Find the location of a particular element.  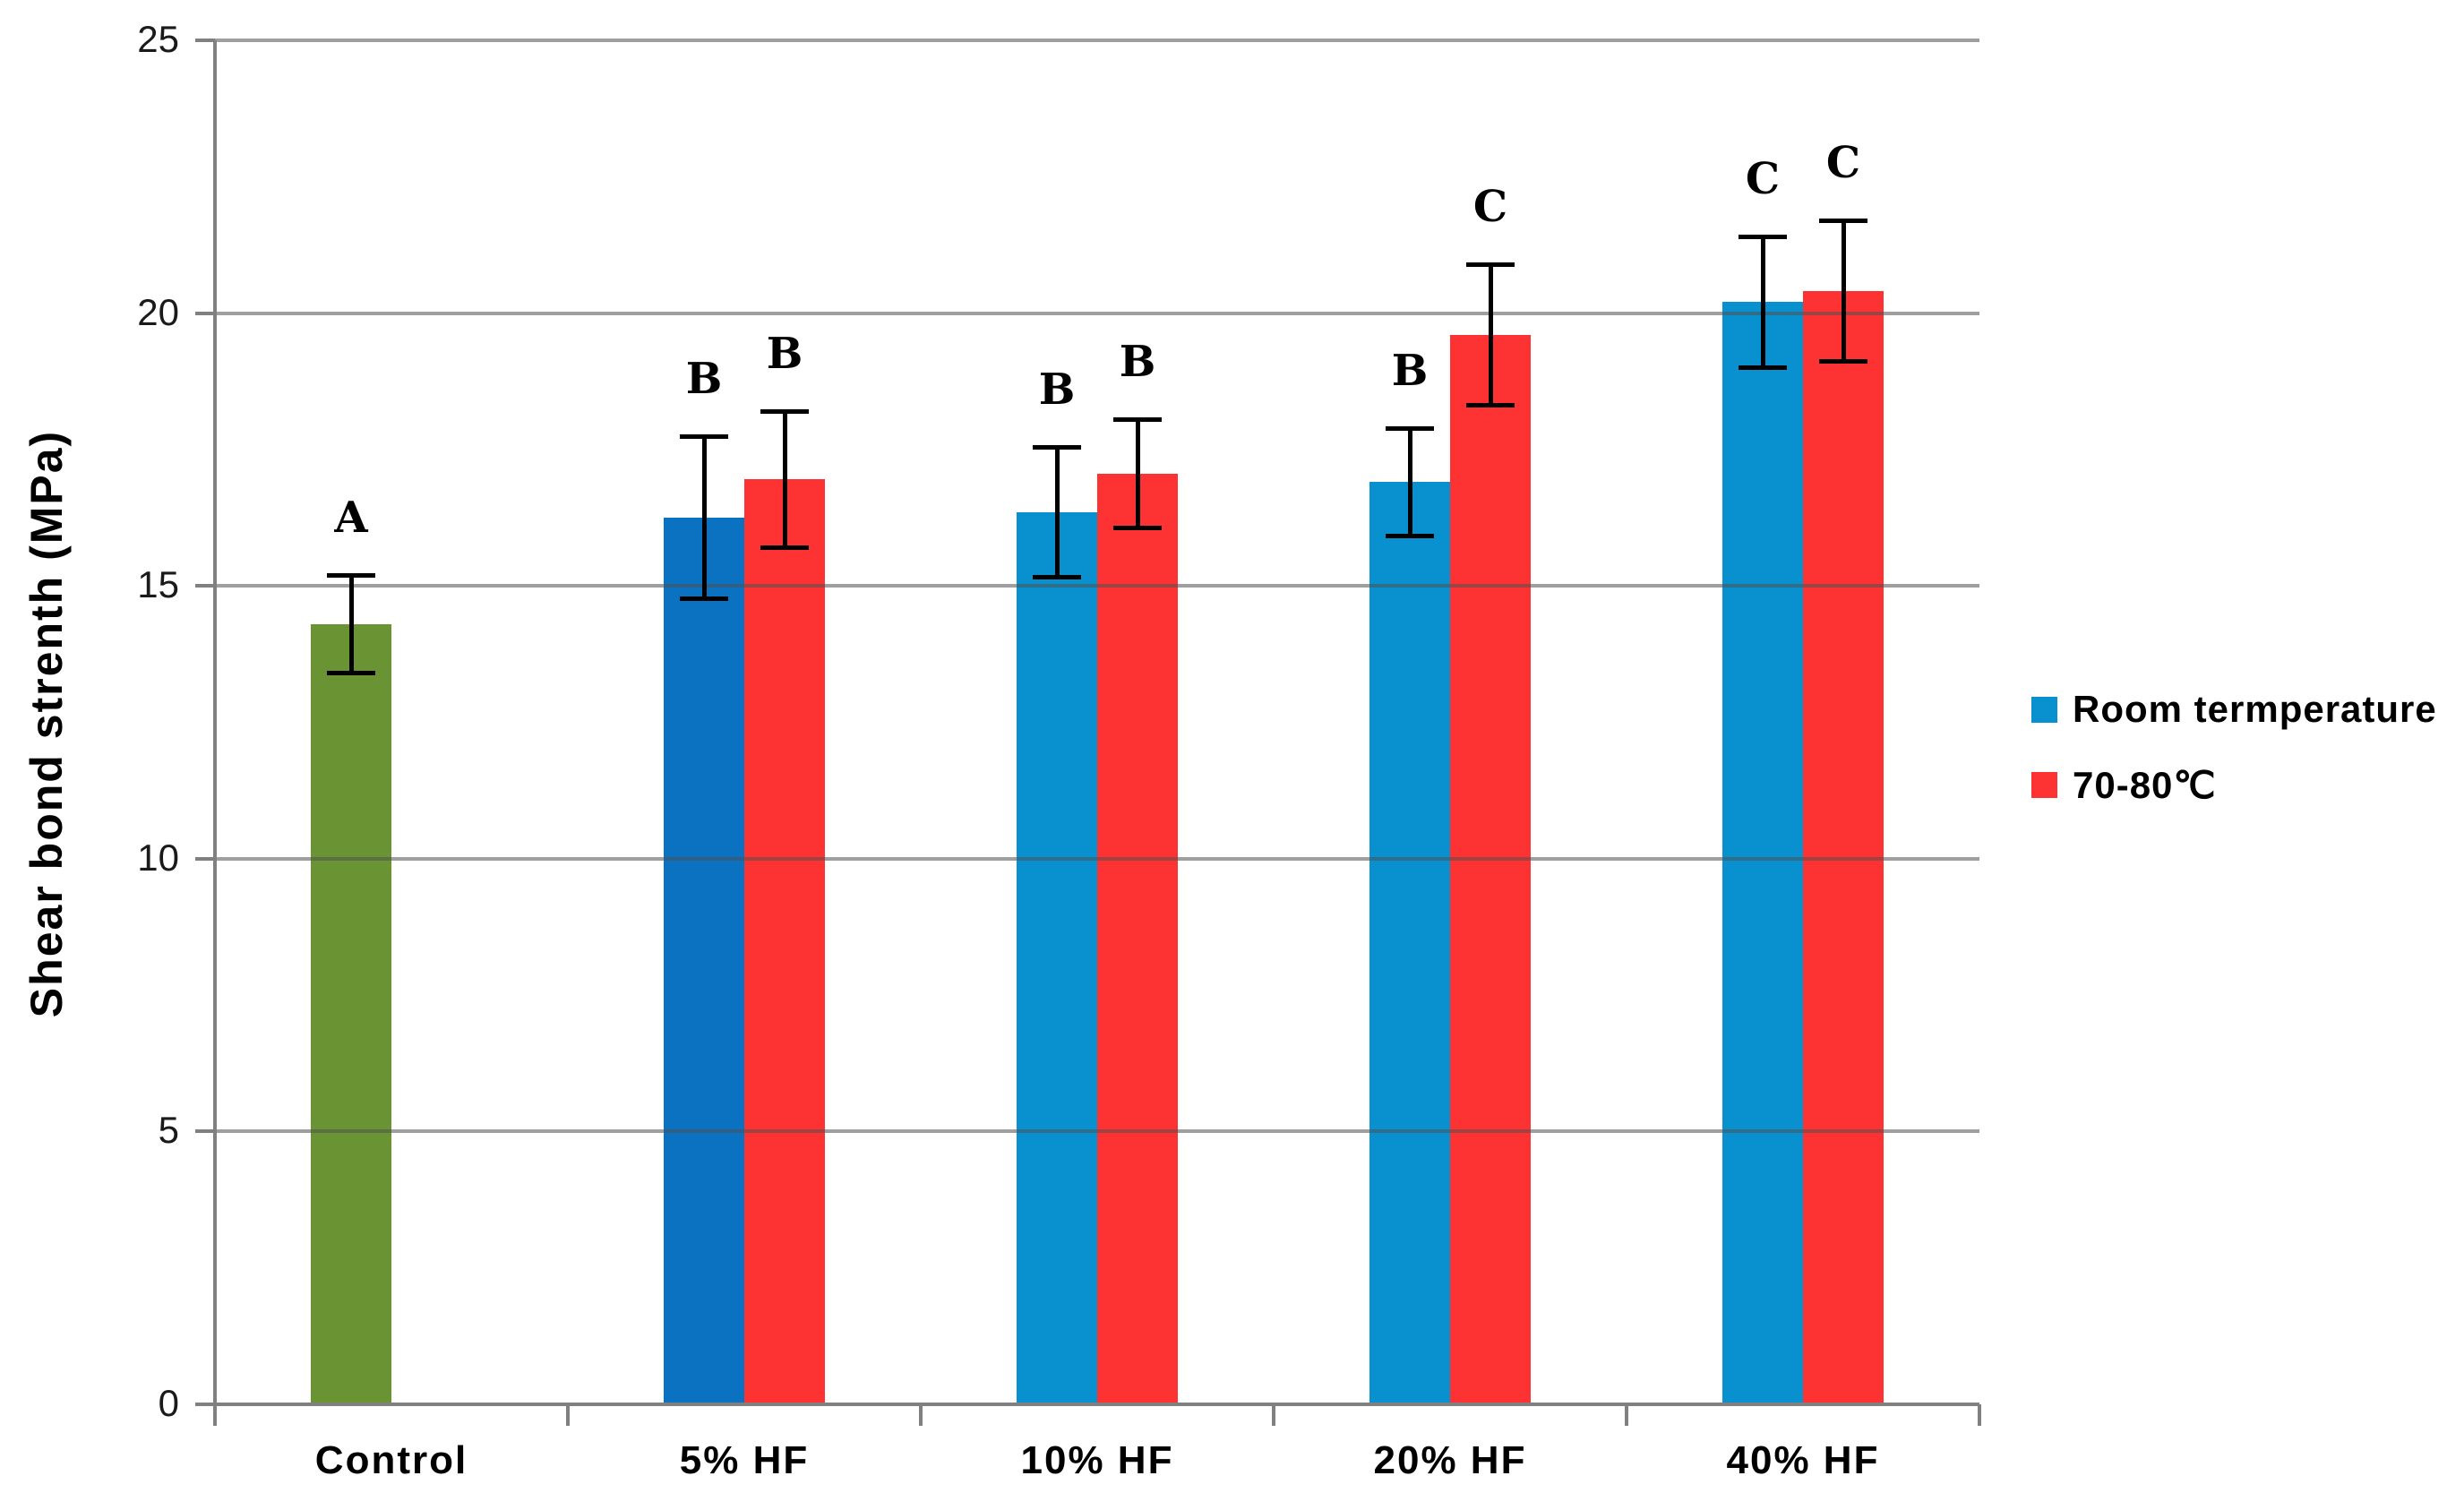

y-tick-label: 20 is located at coordinates (158, 312).